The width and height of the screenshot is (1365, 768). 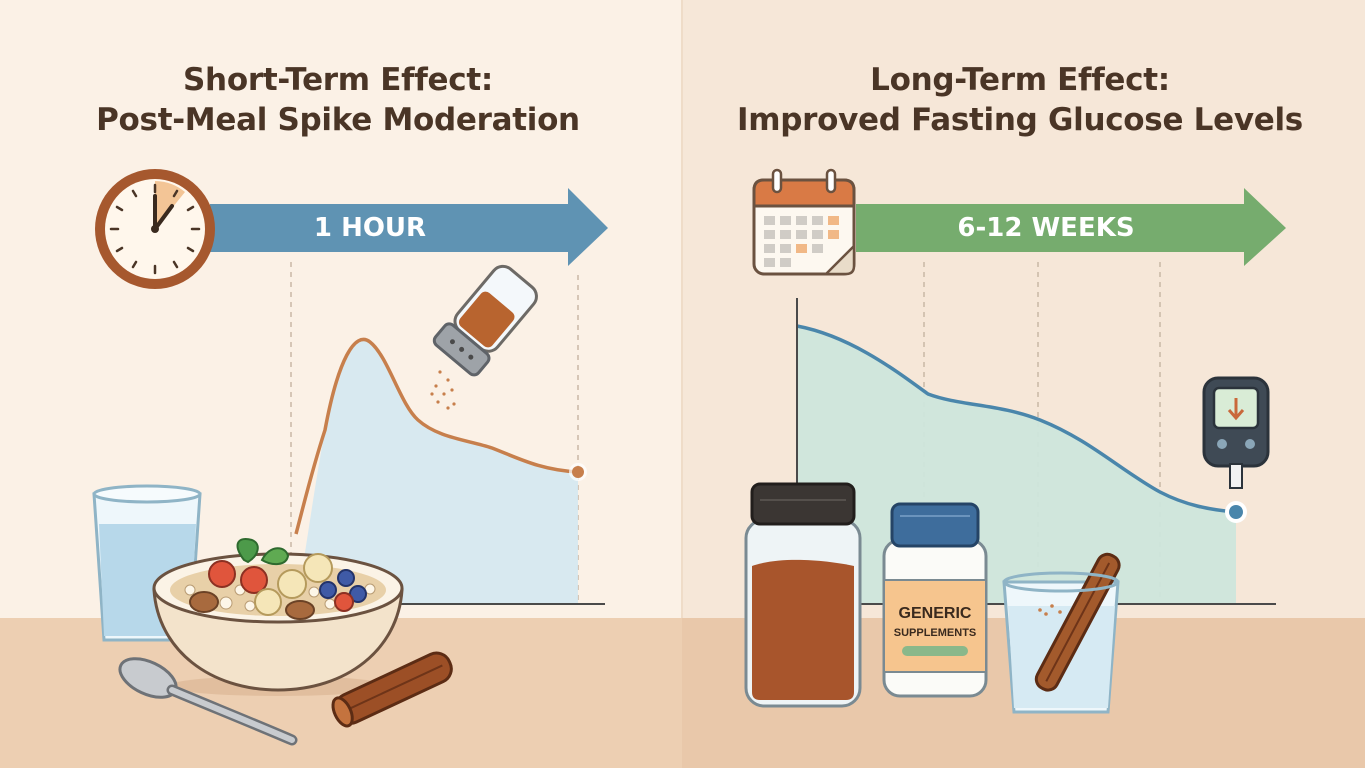 What do you see at coordinates (1046, 228) in the screenshot?
I see `six-to-twelve-weeks-label: 6-12 WEEKS` at bounding box center [1046, 228].